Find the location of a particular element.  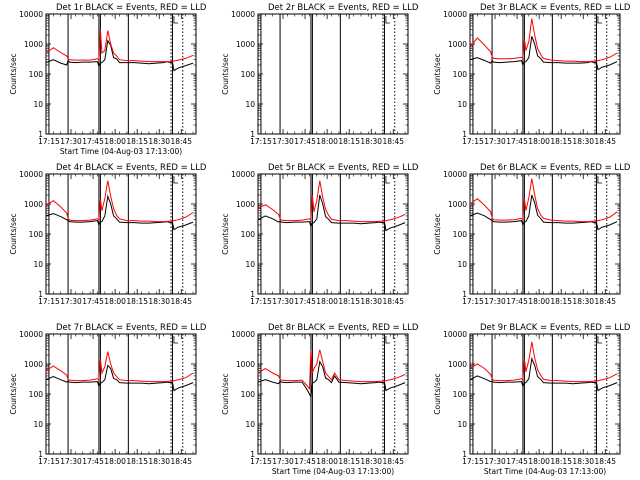

panel-title: Det 1r BLACK = Events, RED = LLD is located at coordinates (131, 8).